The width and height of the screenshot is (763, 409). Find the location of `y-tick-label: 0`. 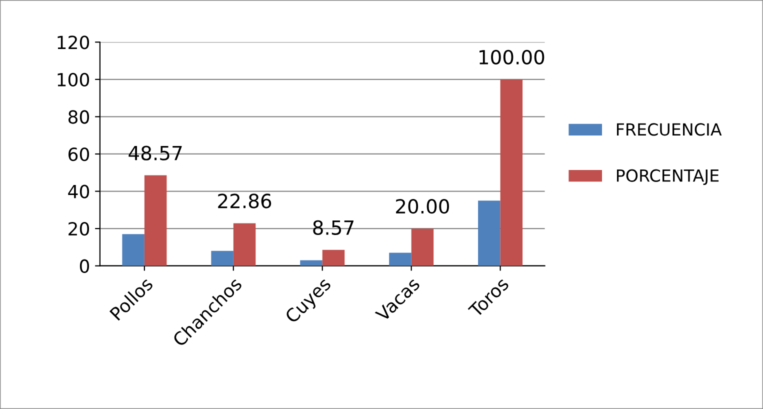

y-tick-label: 0 is located at coordinates (85, 266).